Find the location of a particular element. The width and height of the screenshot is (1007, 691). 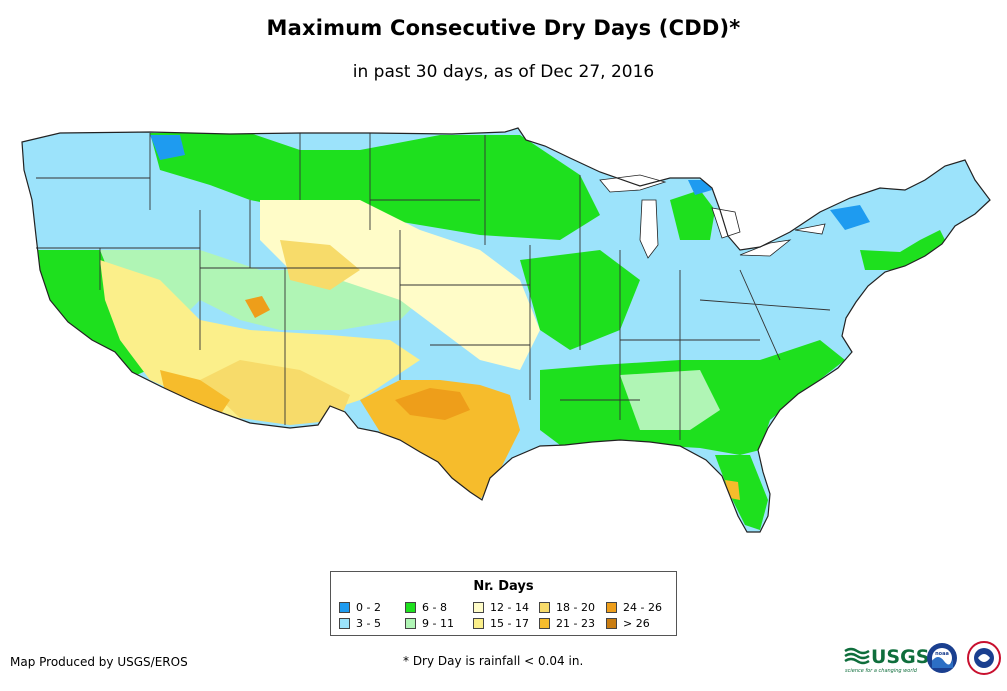

lake-huron is located at coordinates (726, 223).